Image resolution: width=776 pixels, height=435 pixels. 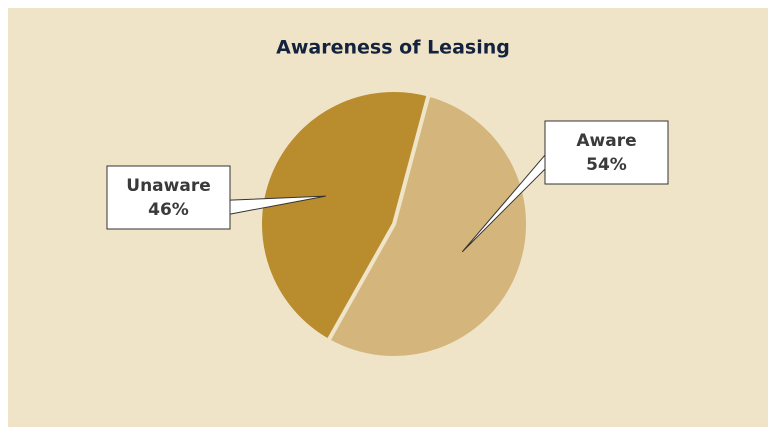 I want to click on pie-slice, so click(x=344, y=216).